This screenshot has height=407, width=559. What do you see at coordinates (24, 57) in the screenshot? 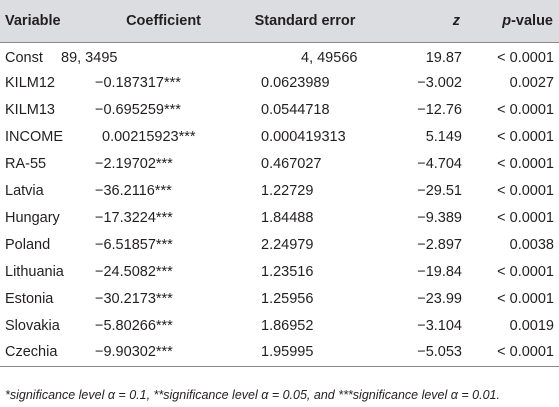
I see `cell-variable: Const` at bounding box center [24, 57].